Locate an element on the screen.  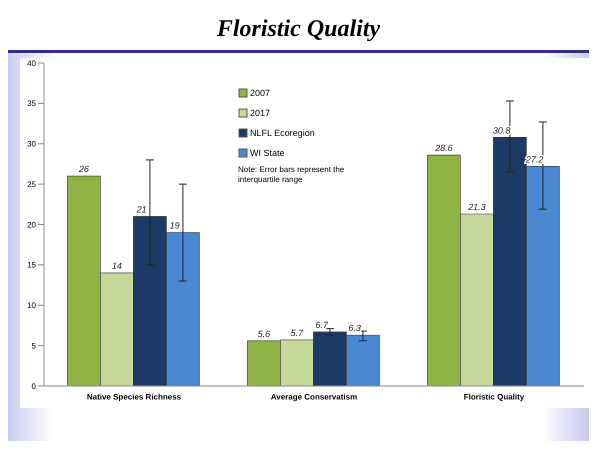
x-tick-label: Native Species Richness is located at coordinates (134, 397).